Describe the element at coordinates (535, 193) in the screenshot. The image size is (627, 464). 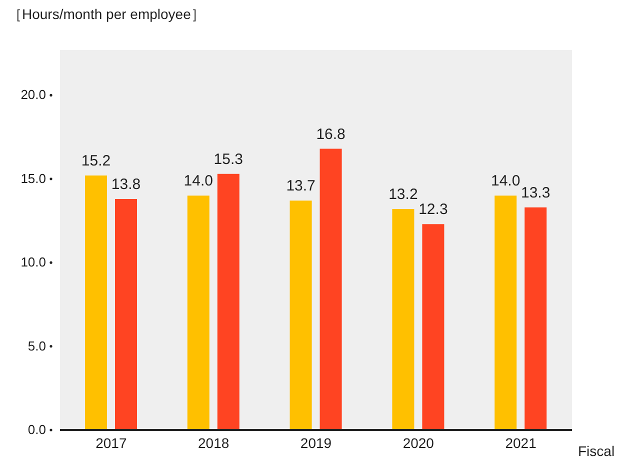
I see `data-label: 13.3` at that location.